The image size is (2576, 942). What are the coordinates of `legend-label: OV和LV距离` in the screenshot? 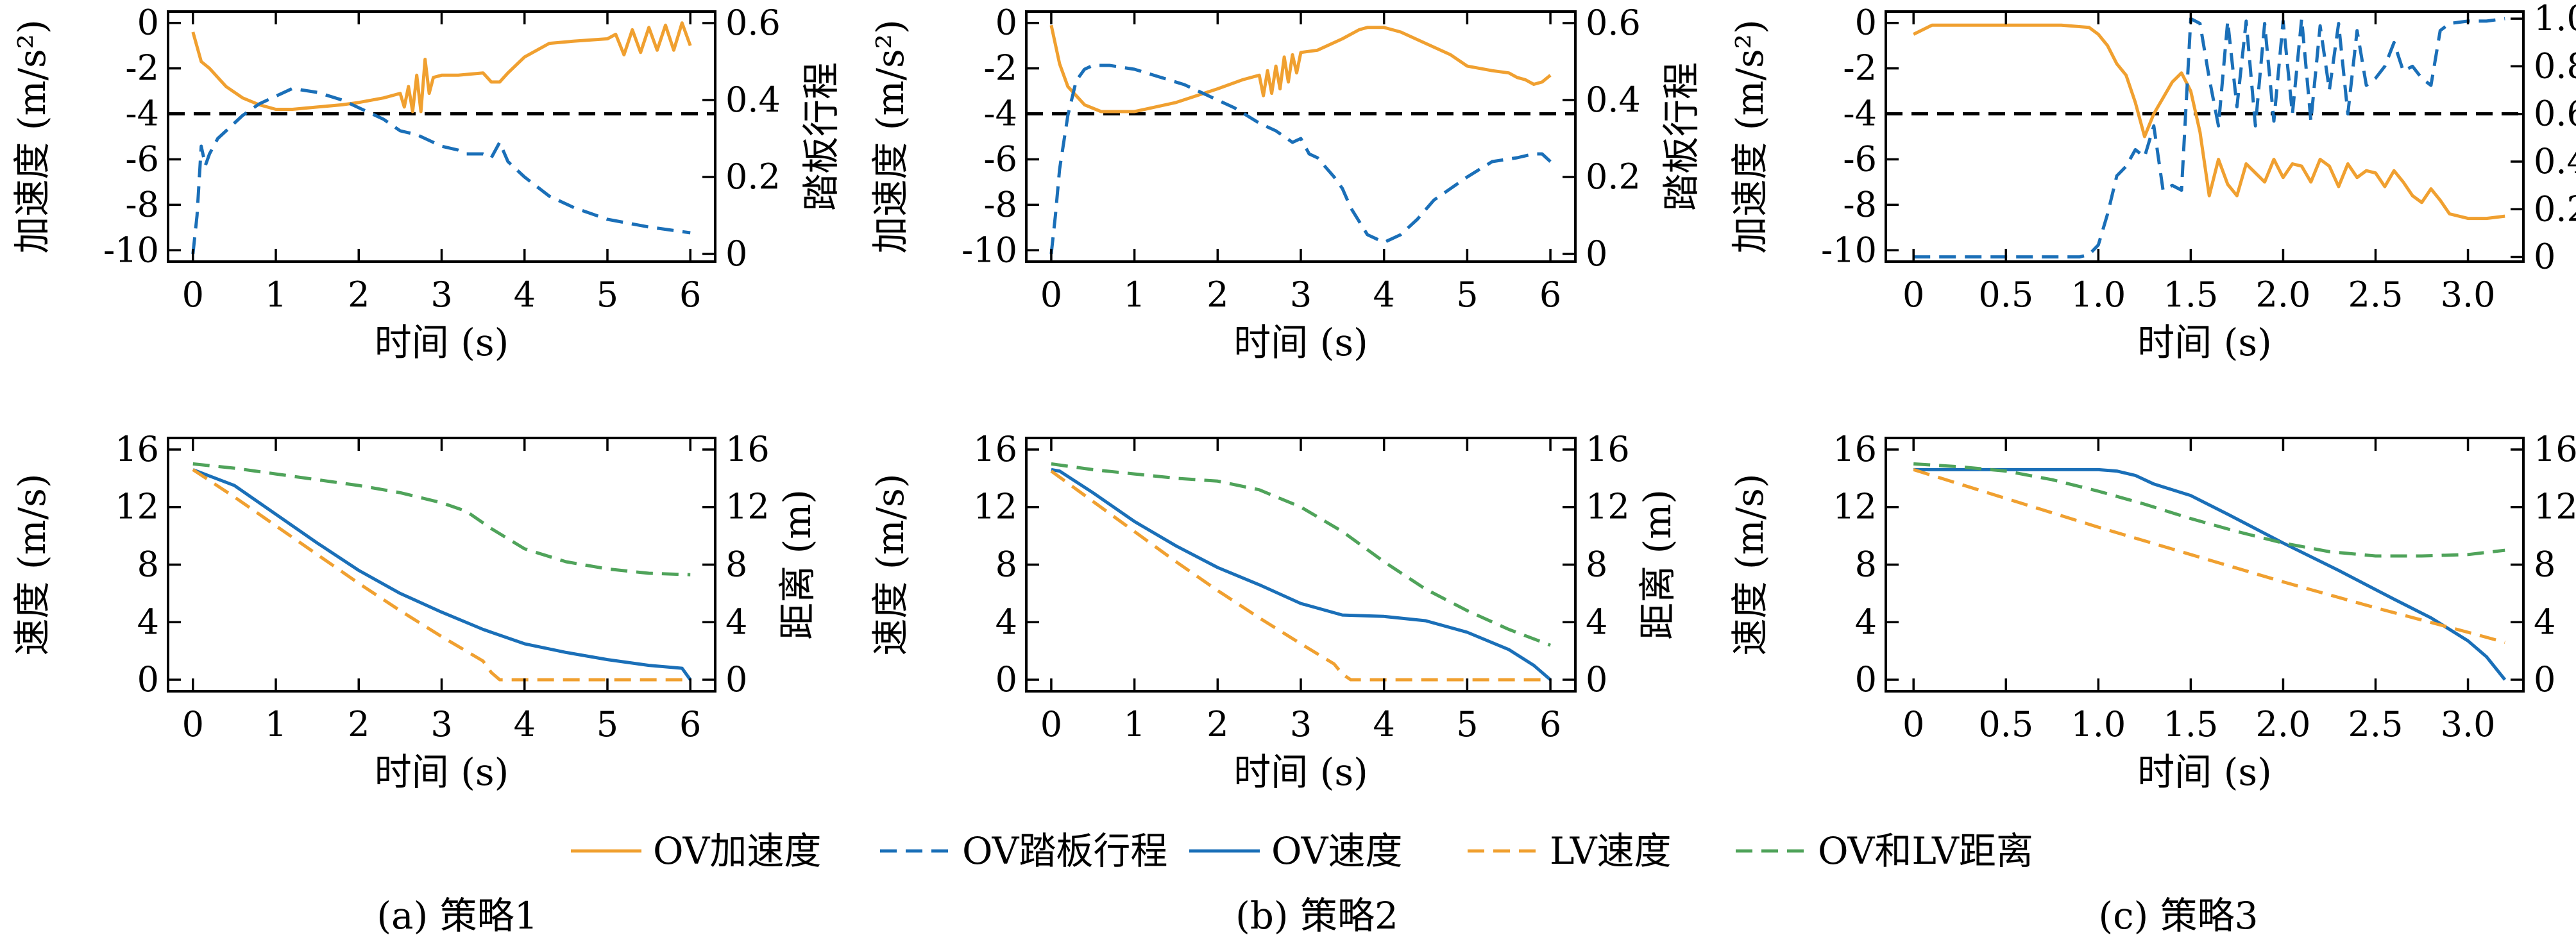 It's located at (1925, 851).